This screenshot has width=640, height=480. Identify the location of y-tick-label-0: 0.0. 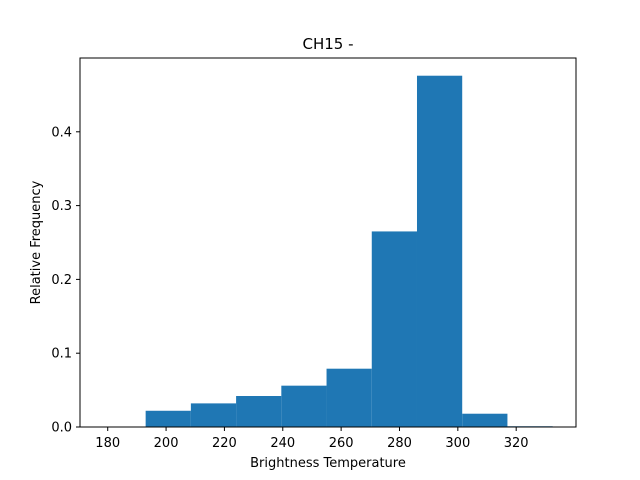
(61, 428).